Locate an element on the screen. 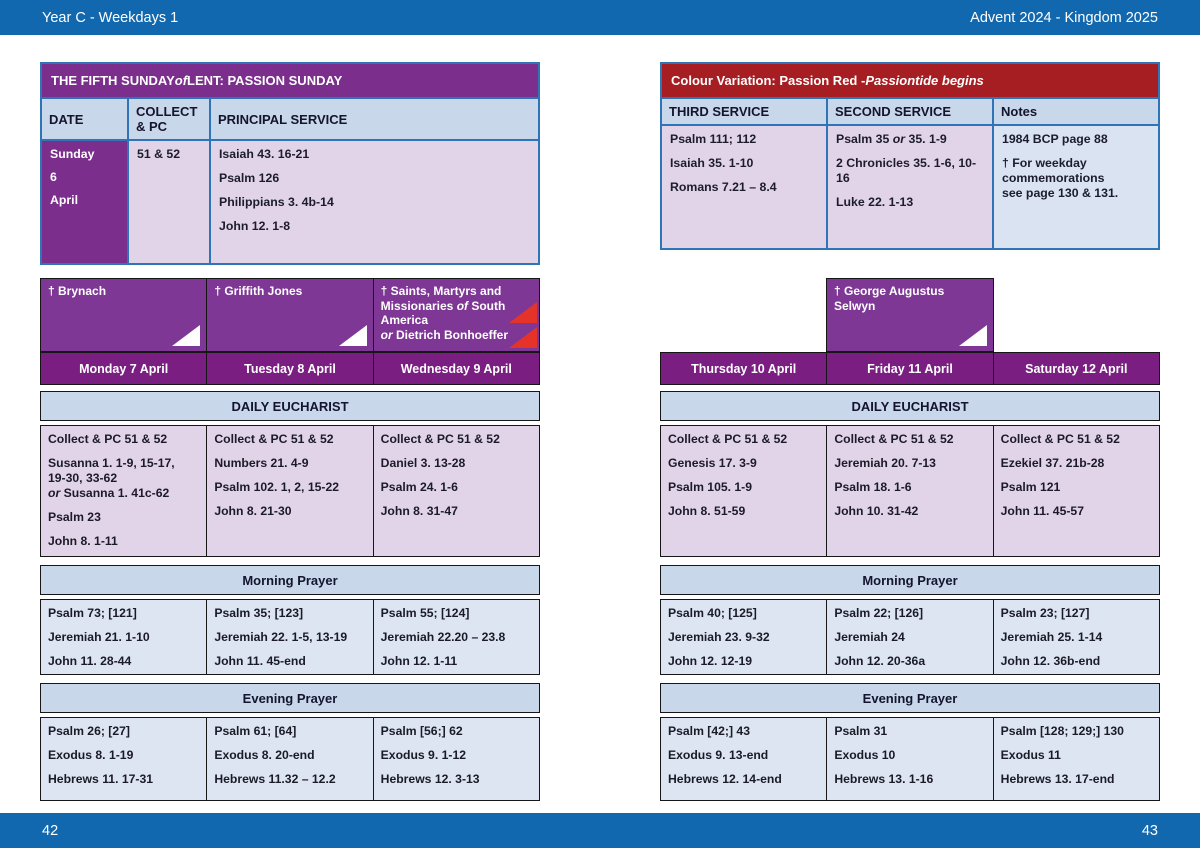  col-header-third-service: THIRD SERVICE is located at coordinates (719, 111).